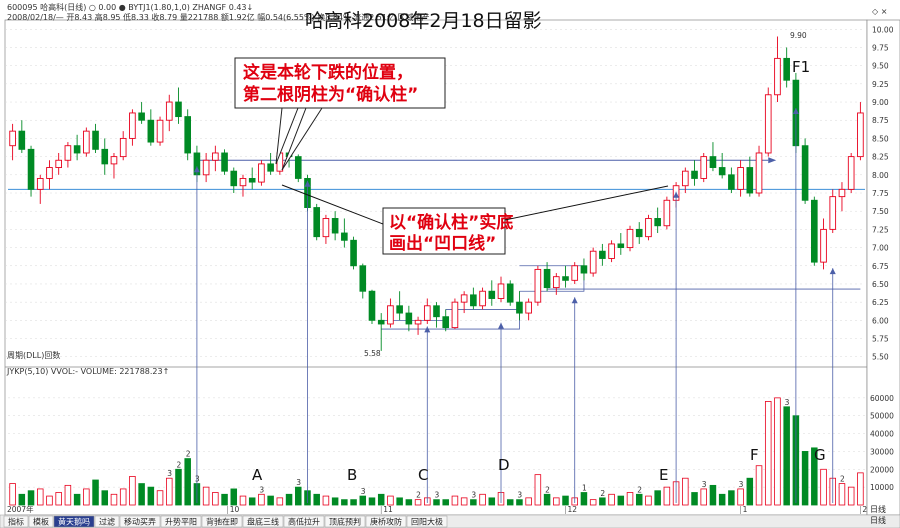  I want to click on tab-label: 指标, so click(16, 522).